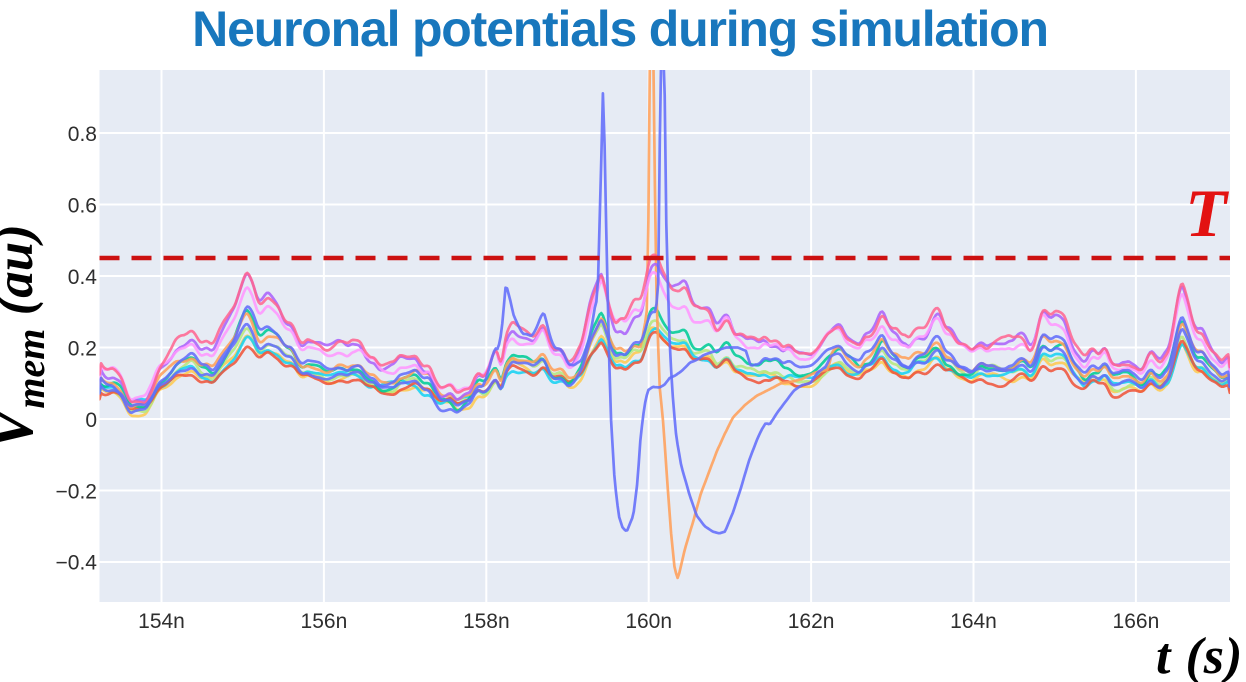 The image size is (1246, 682). I want to click on svg-text: T, so click(1207, 213).